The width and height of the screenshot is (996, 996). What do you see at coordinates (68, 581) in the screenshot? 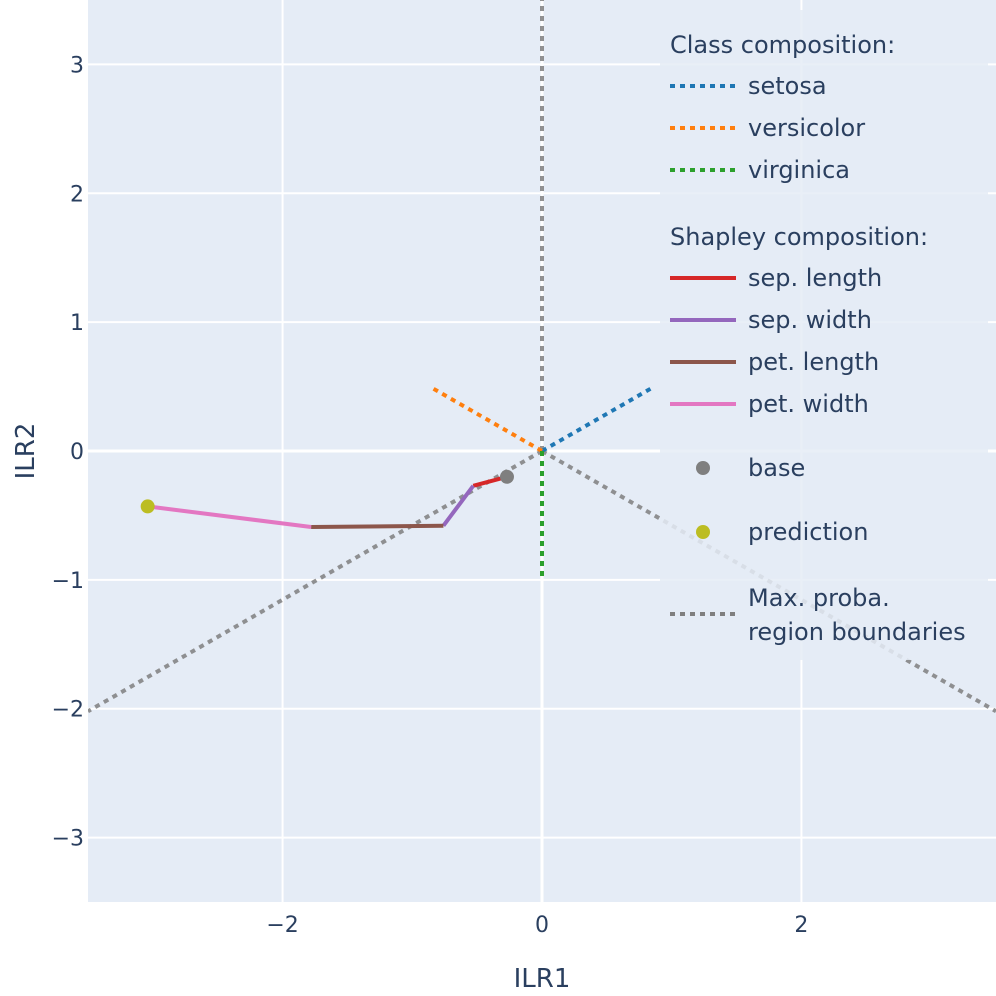
I see `y-tick-label: −1` at bounding box center [68, 581].